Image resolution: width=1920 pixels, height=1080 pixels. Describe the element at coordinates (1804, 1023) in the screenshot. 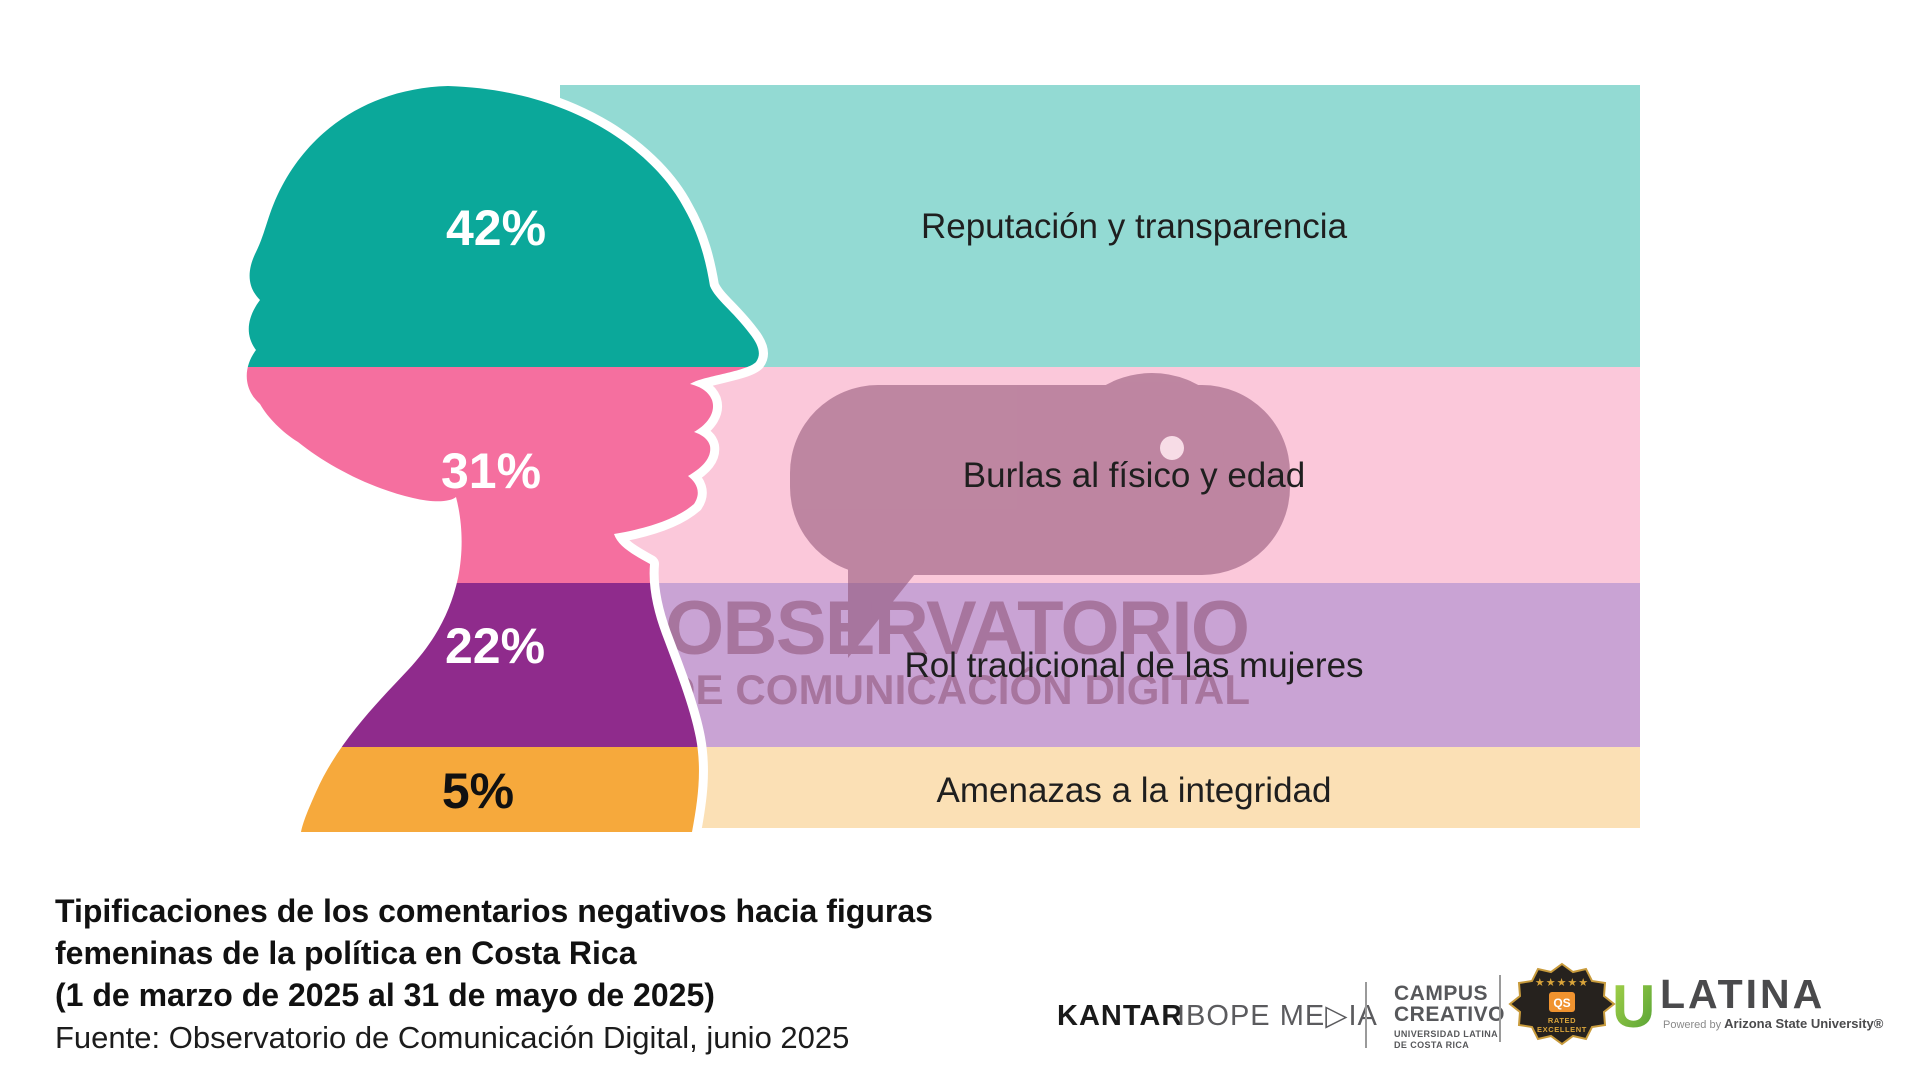

I see `asu-text: Arizona State University®` at that location.